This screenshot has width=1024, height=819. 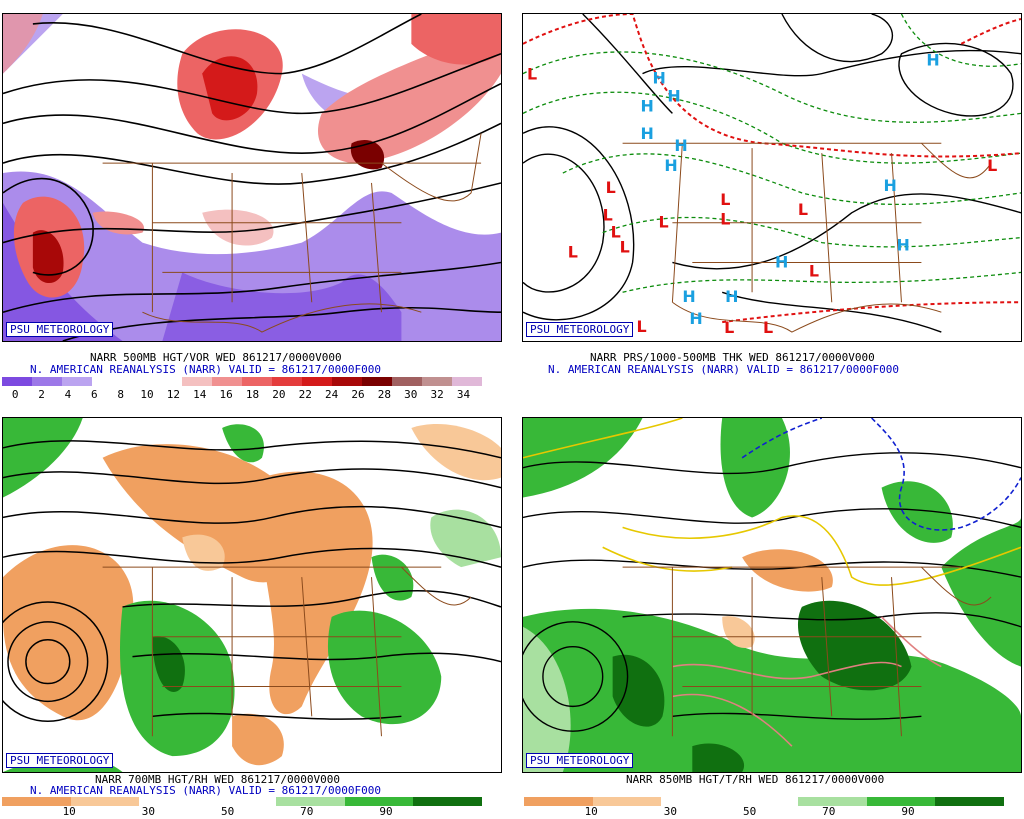 What do you see at coordinates (216, 357) in the screenshot?
I see `panel-500mb-title: NARR 500MB HGT/VOR WED 861217/0000V000` at bounding box center [216, 357].